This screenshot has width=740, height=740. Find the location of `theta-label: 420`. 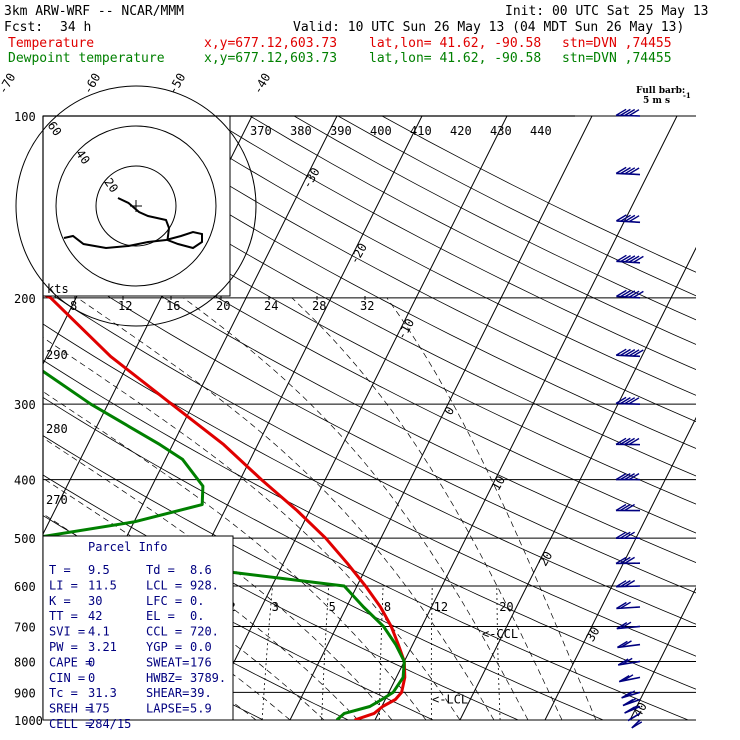

theta-label: 420 is located at coordinates (461, 131).